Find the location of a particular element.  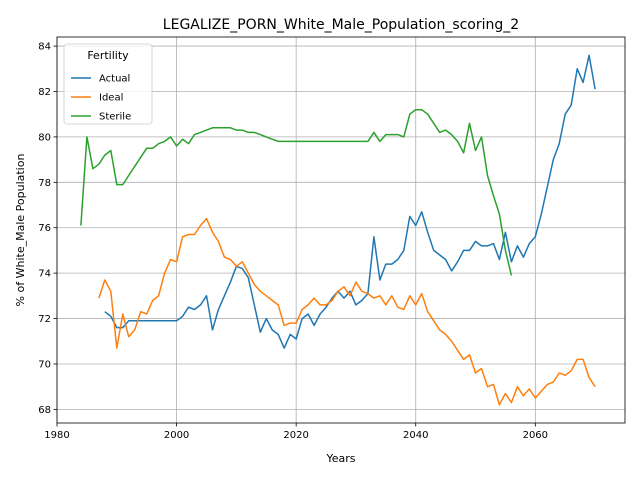

x-tick-label: 2040 is located at coordinates (415, 435).